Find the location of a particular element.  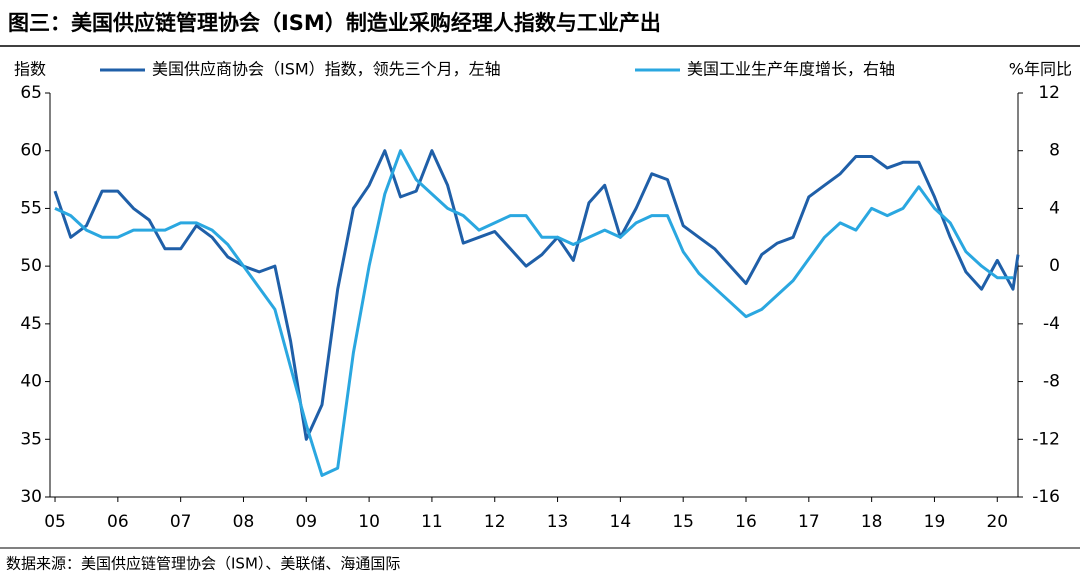

x-tick-label: 10 is located at coordinates (369, 522).